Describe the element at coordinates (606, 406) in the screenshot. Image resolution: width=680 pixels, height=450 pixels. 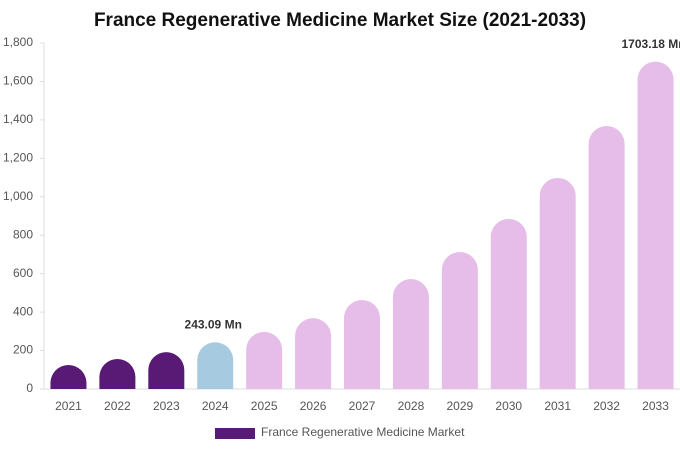
I see `x-tick-label: 2032` at that location.